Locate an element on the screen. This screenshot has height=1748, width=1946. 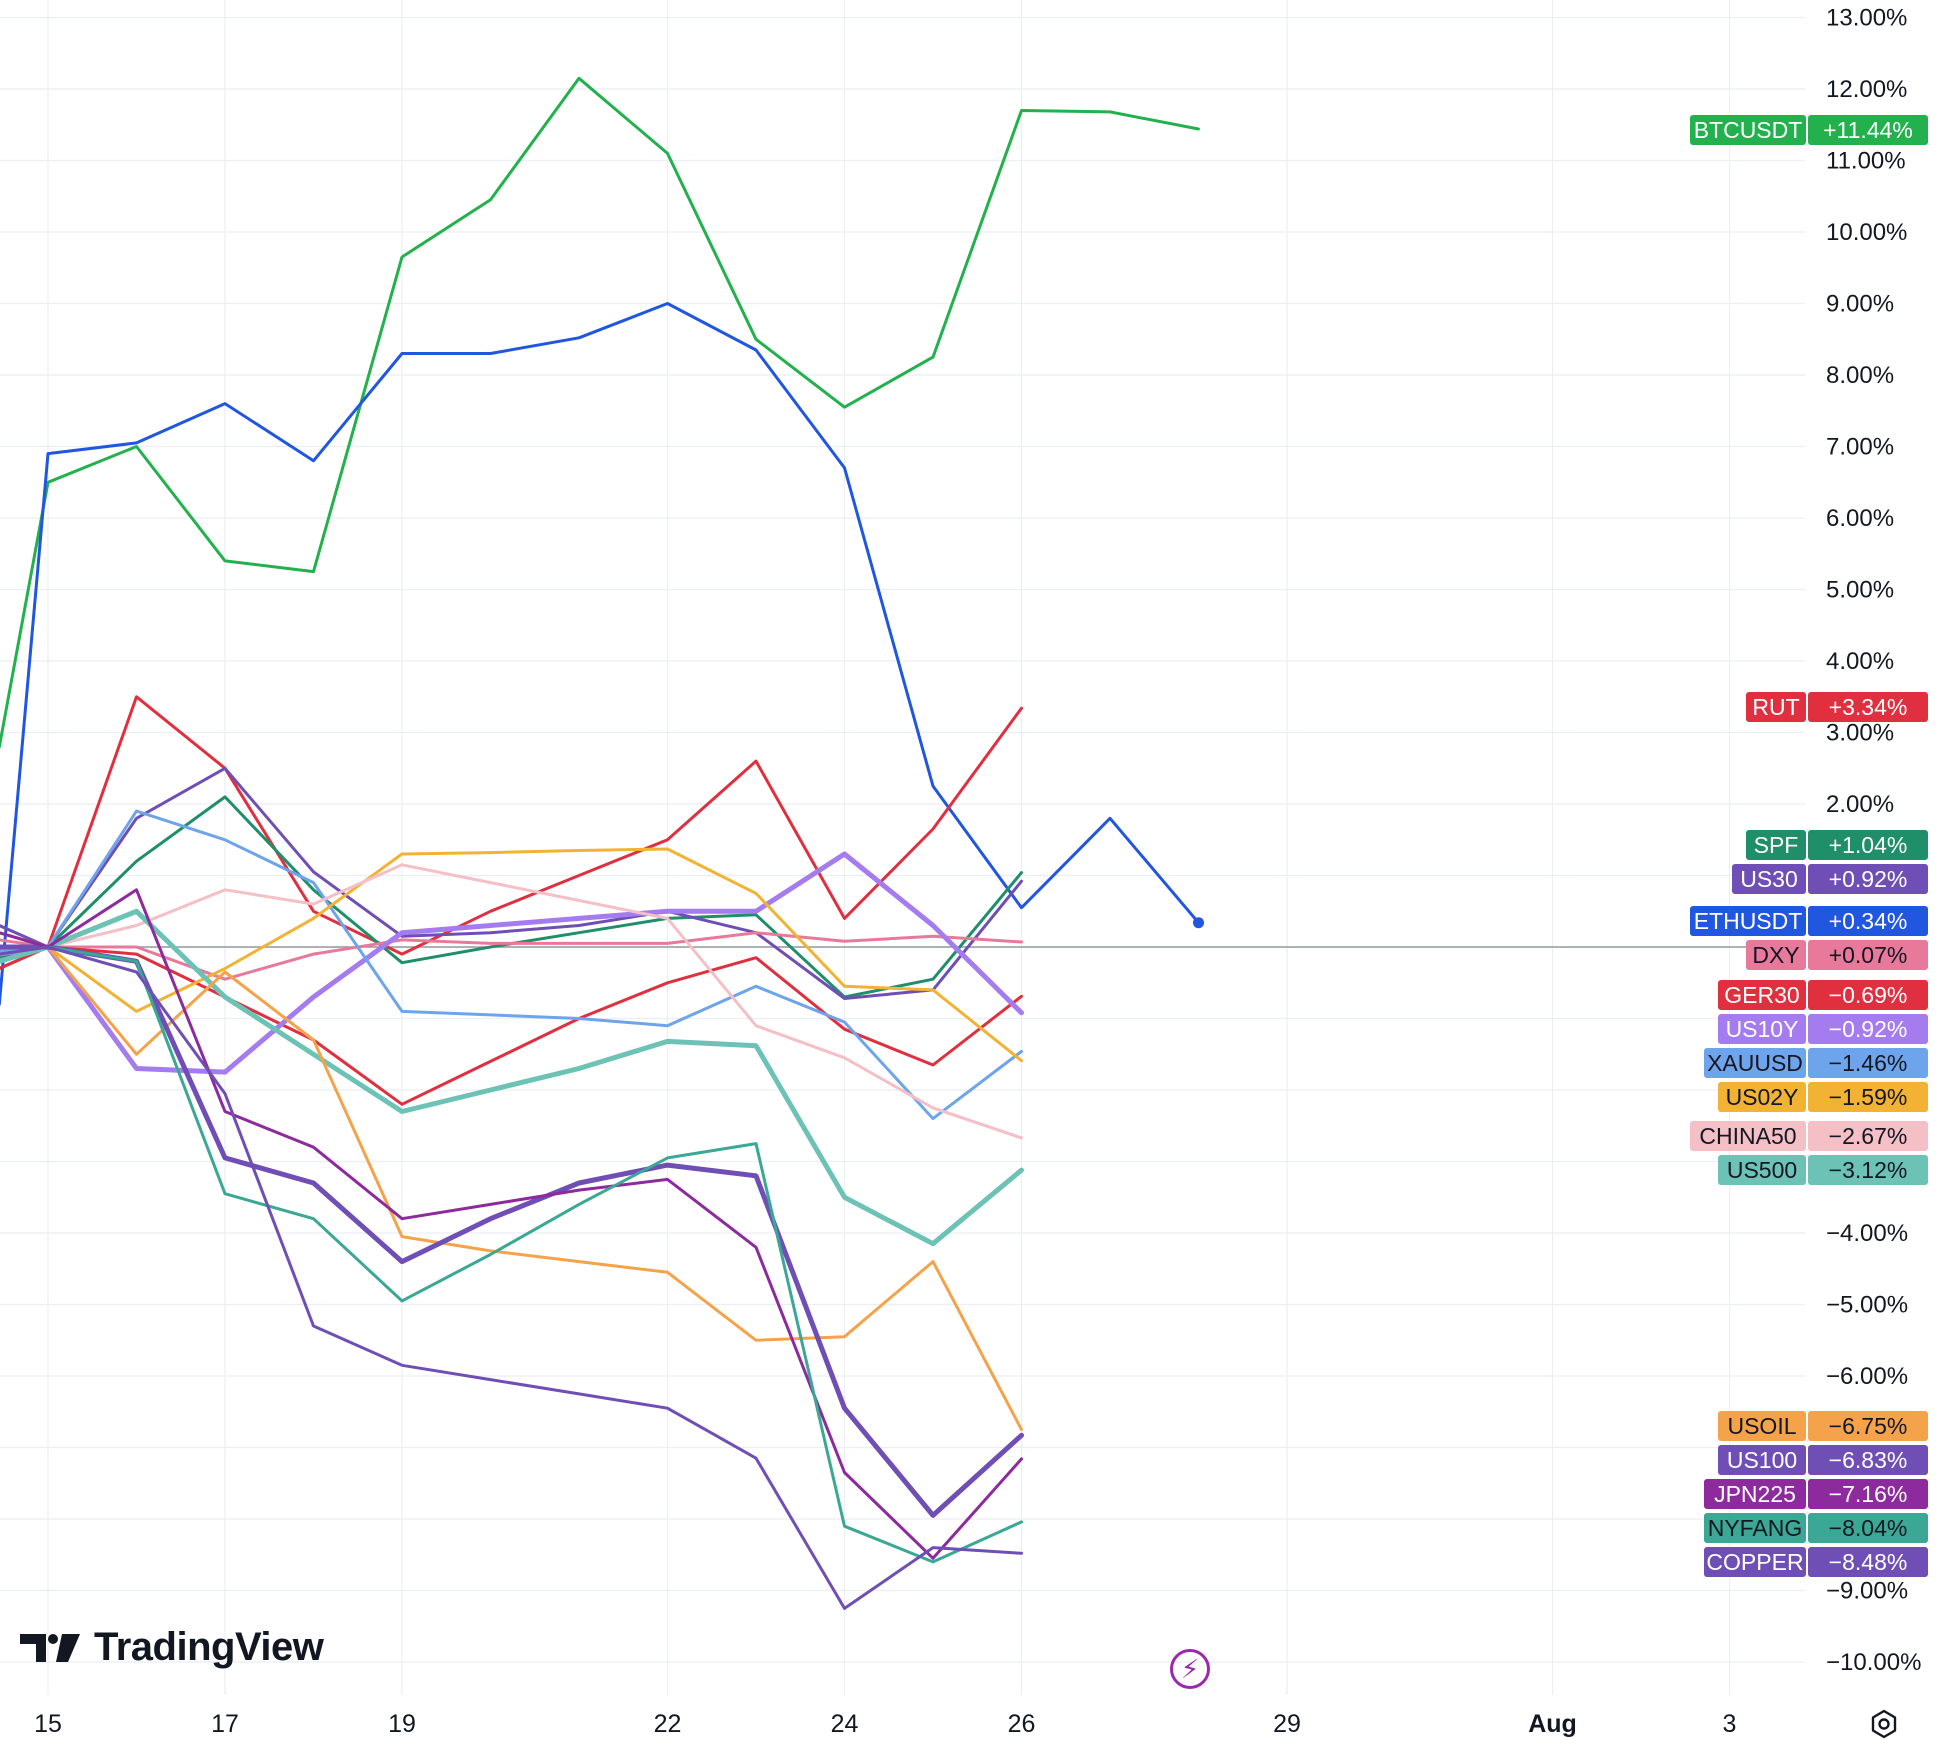
series-line-rut is located at coordinates (511, 832).